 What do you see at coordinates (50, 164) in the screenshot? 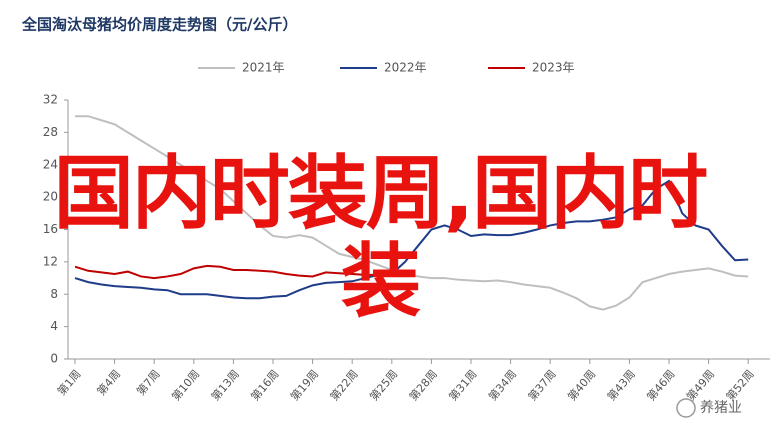
I see `y-tick-label: 24` at bounding box center [50, 164].